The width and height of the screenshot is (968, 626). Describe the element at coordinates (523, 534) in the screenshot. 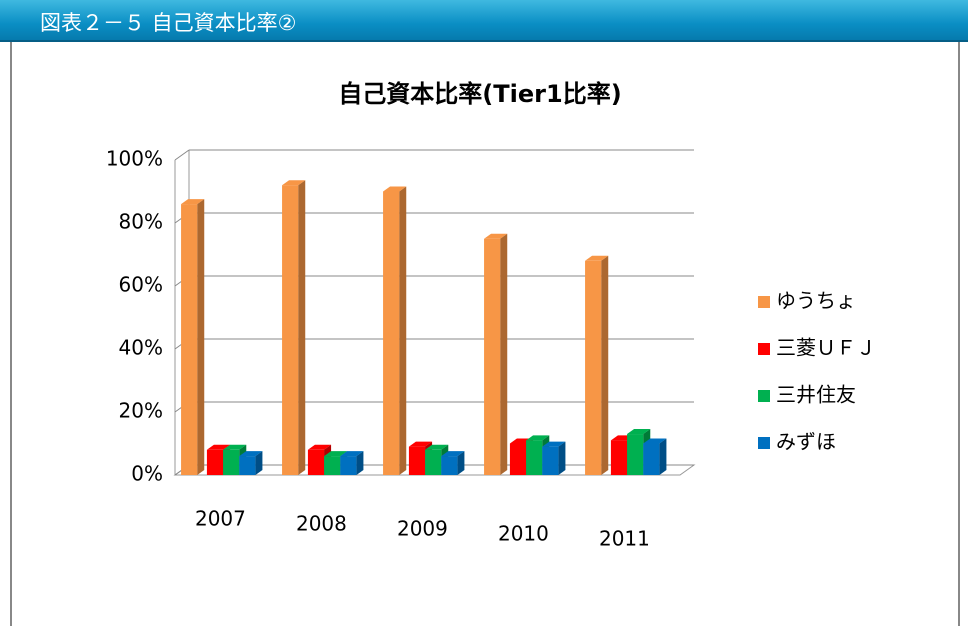

I see `x-tick-label: 2010` at that location.